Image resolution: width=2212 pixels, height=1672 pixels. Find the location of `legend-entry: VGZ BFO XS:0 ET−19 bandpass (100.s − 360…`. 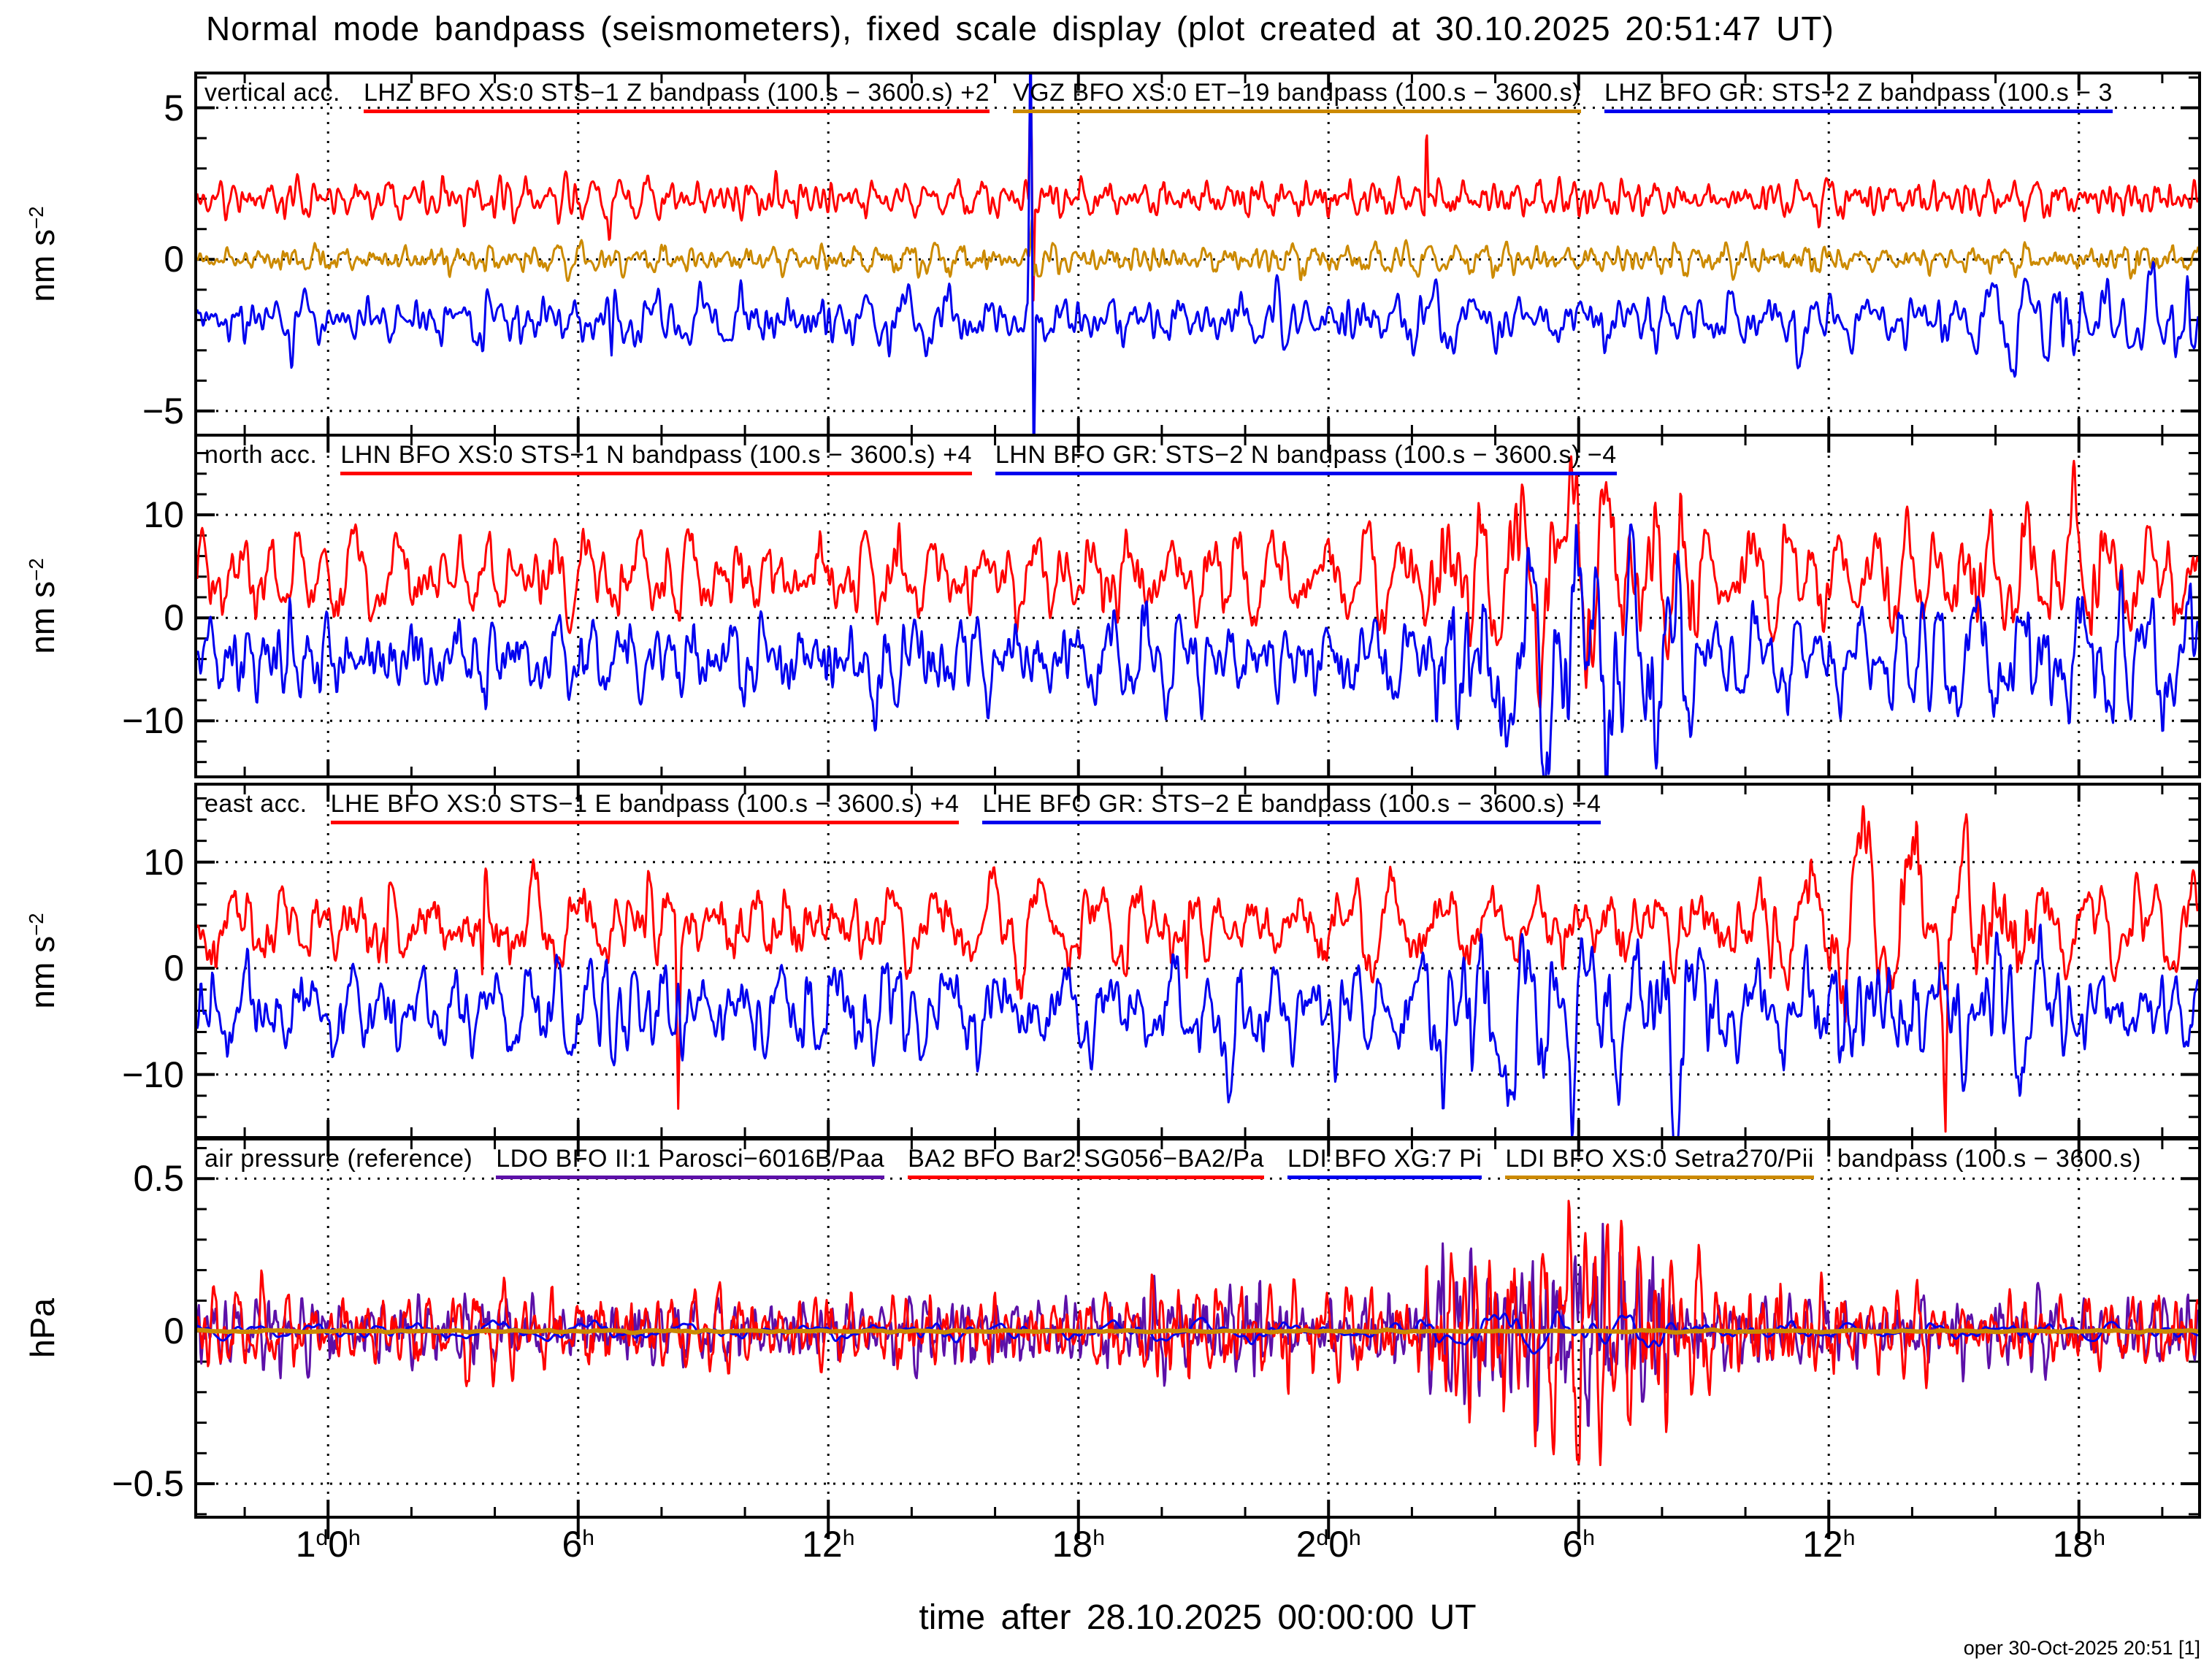

legend-entry: VGZ BFO XS:0 ET−19 bandpass (100.s − 360… is located at coordinates (1297, 96).